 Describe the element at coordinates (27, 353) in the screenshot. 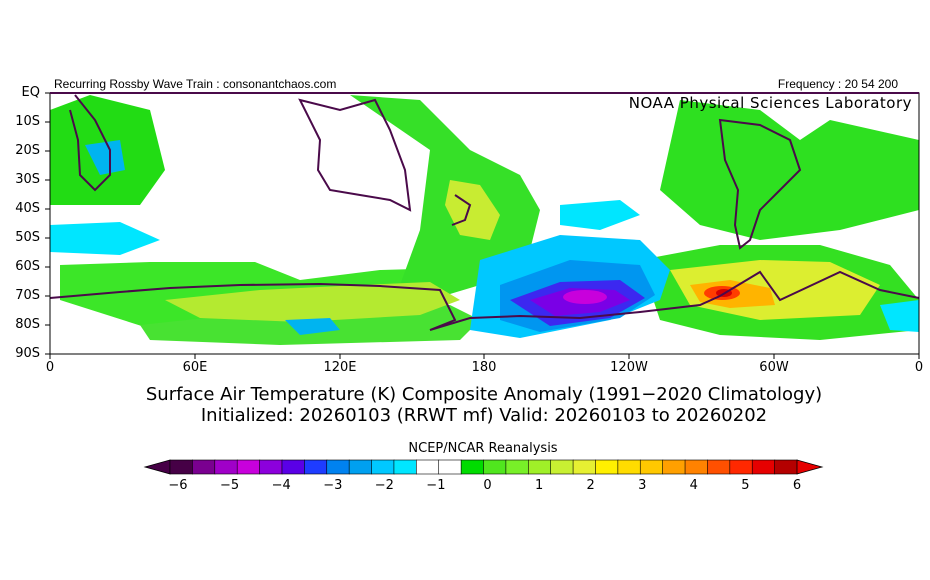

I see `lat-label: 90S` at that location.